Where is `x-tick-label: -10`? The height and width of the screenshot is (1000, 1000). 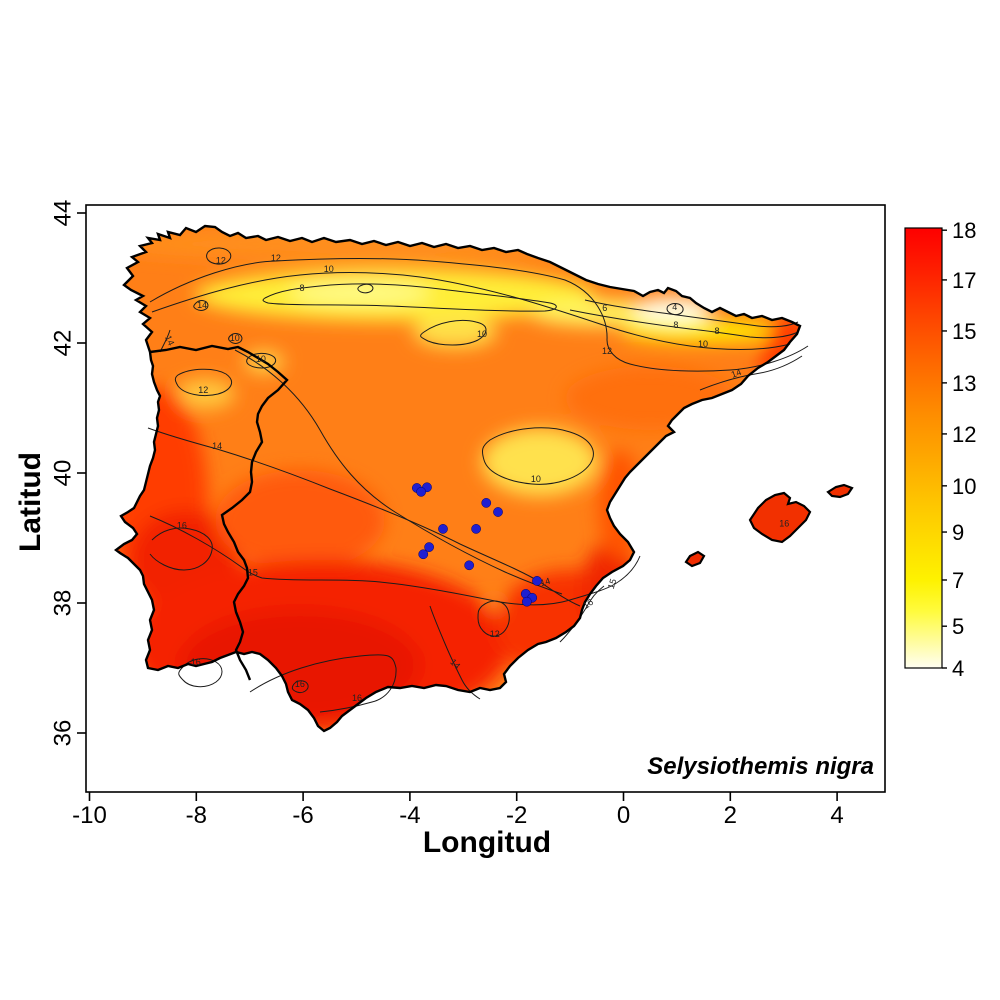
x-tick-label: -10 is located at coordinates (89, 815).